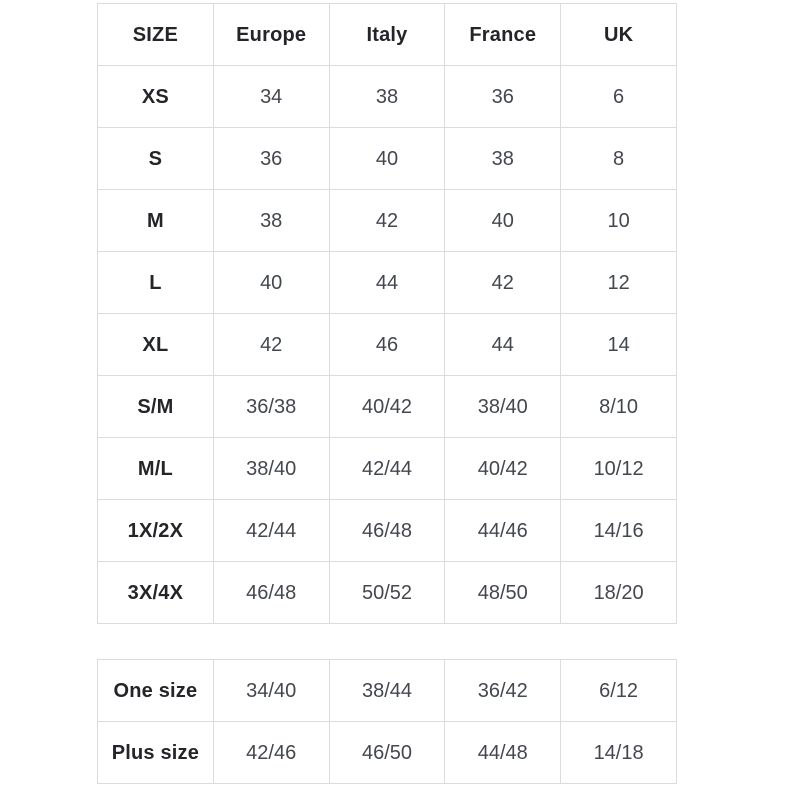  Describe the element at coordinates (155, 158) in the screenshot. I see `size-label-cell: S` at that location.